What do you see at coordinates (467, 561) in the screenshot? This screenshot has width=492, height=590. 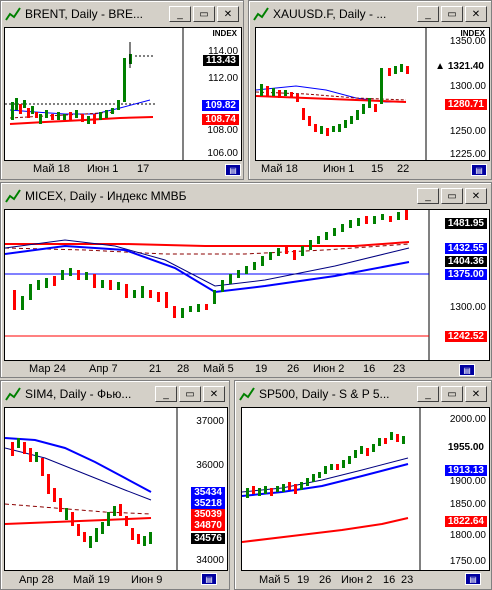 I see `price-label: 1750.00` at bounding box center [467, 561].